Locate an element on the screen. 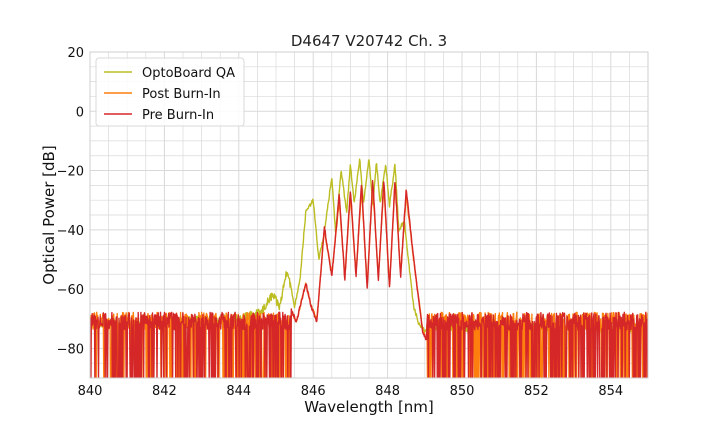 Image resolution: width=720 pixels, height=432 pixels. y-tick-label: −80 is located at coordinates (70, 349).